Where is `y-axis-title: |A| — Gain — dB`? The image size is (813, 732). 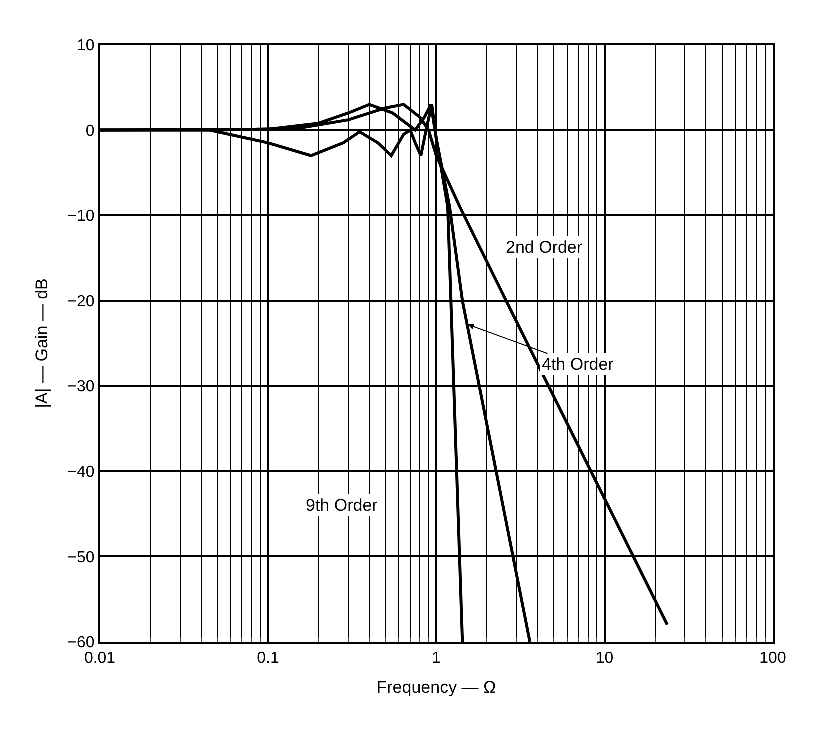 y-axis-title: |A| — Gain — dB is located at coordinates (42, 343).